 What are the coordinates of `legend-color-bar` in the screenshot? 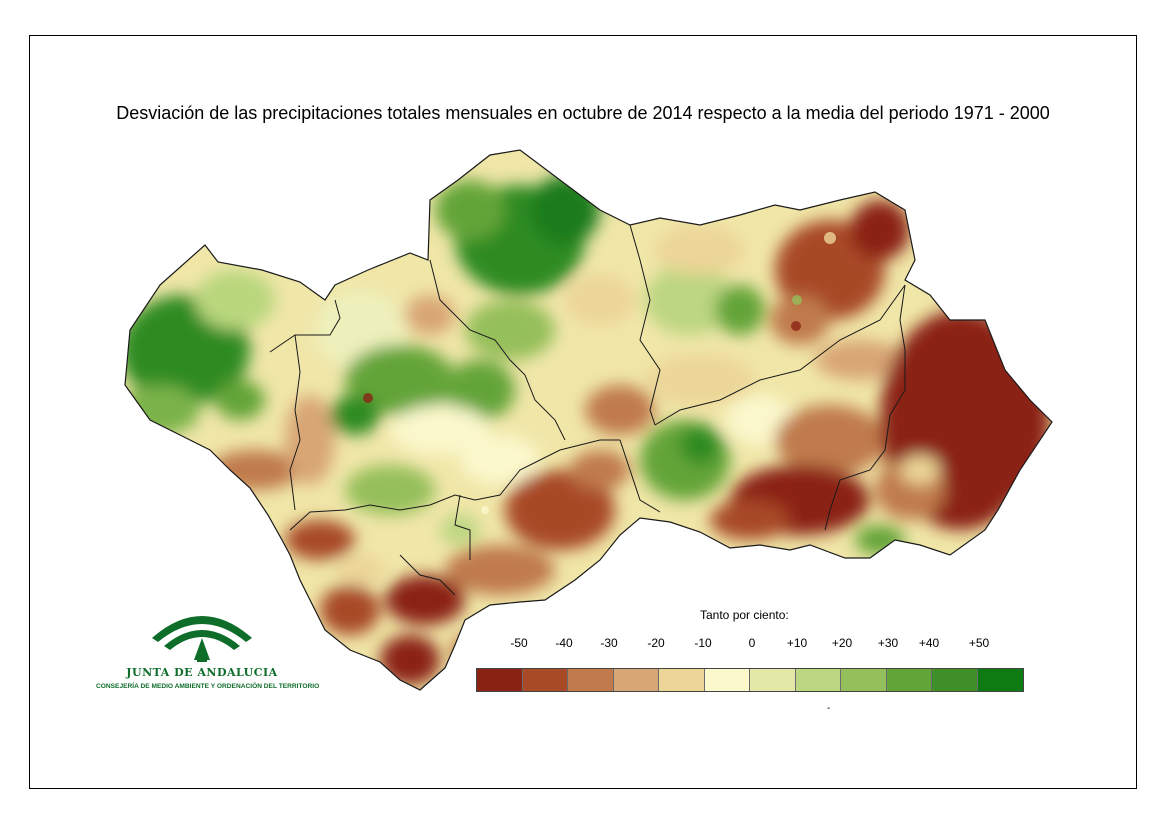 It's located at (750, 680).